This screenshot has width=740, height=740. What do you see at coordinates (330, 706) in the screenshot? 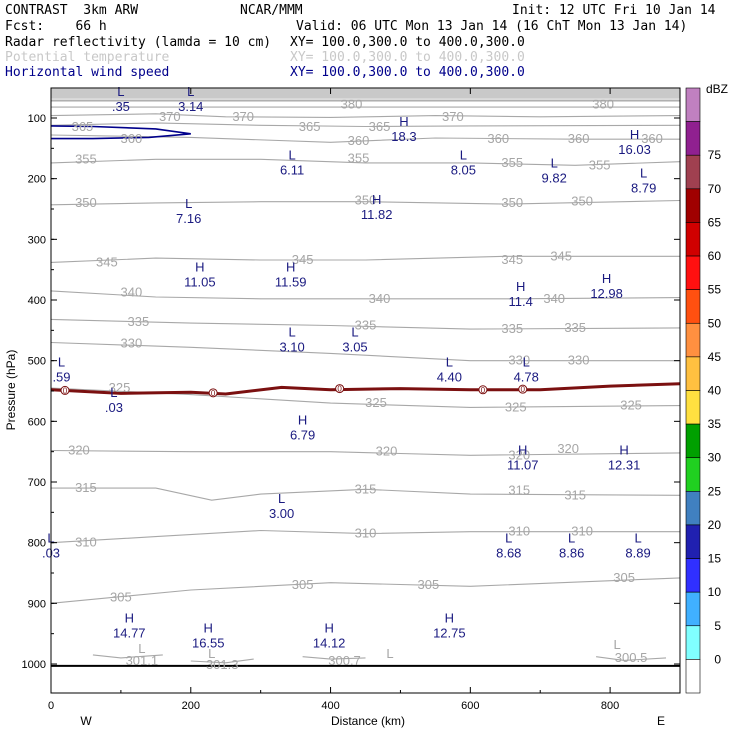
I see `x-tick-label: 400` at bounding box center [330, 706].